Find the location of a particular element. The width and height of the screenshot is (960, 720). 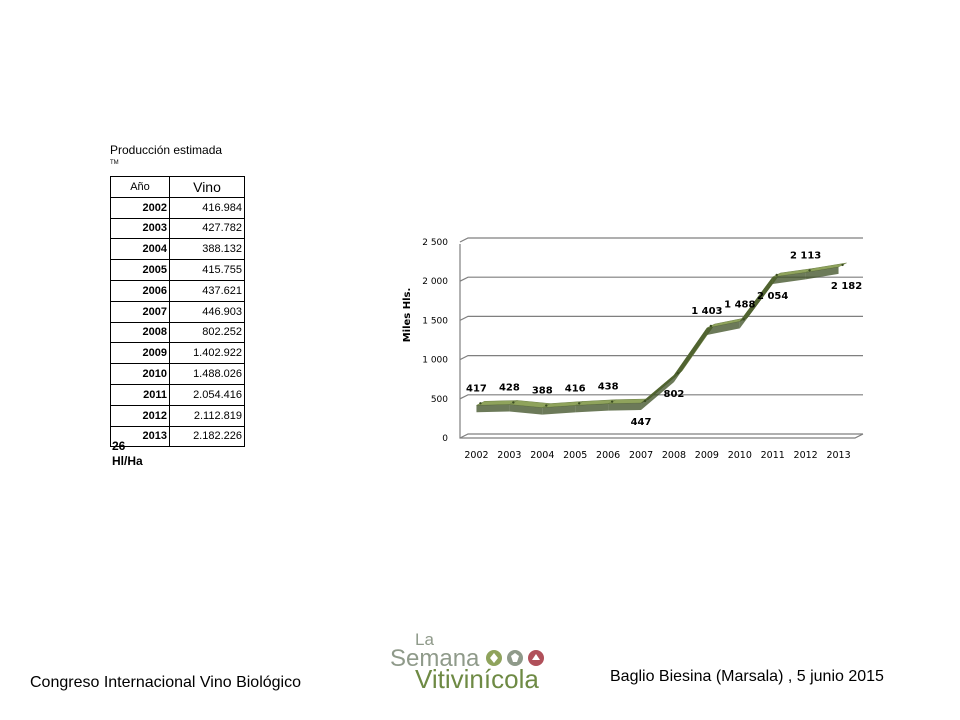

value-cell: 416.984 is located at coordinates (207, 207).